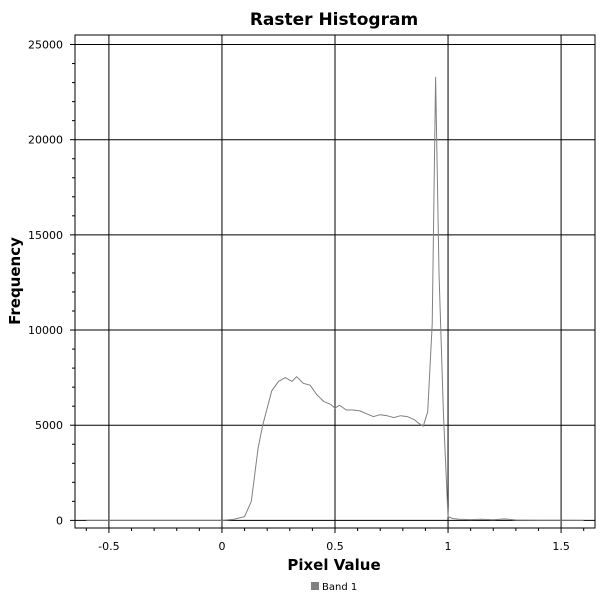 The image size is (600, 600). I want to click on x-tick-label: 0, so click(221, 546).